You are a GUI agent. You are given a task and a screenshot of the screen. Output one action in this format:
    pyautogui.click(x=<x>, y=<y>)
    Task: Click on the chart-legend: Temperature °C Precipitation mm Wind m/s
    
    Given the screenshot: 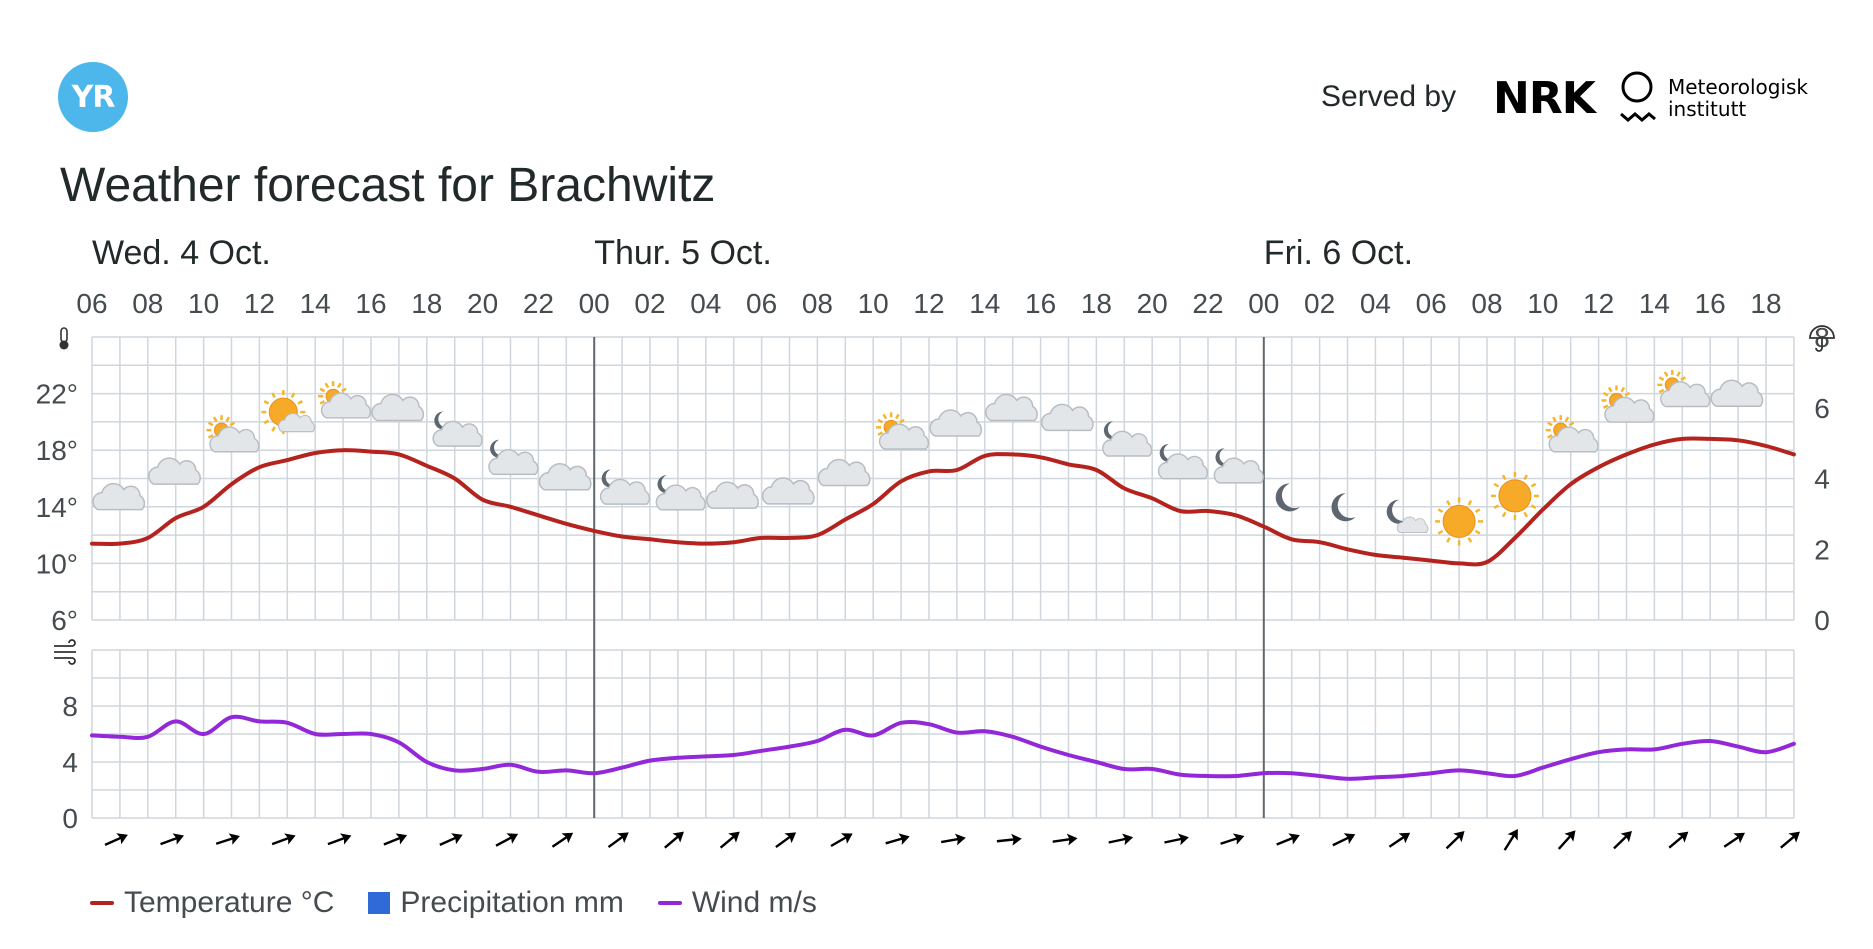 What is the action you would take?
    pyautogui.click(x=453, y=903)
    